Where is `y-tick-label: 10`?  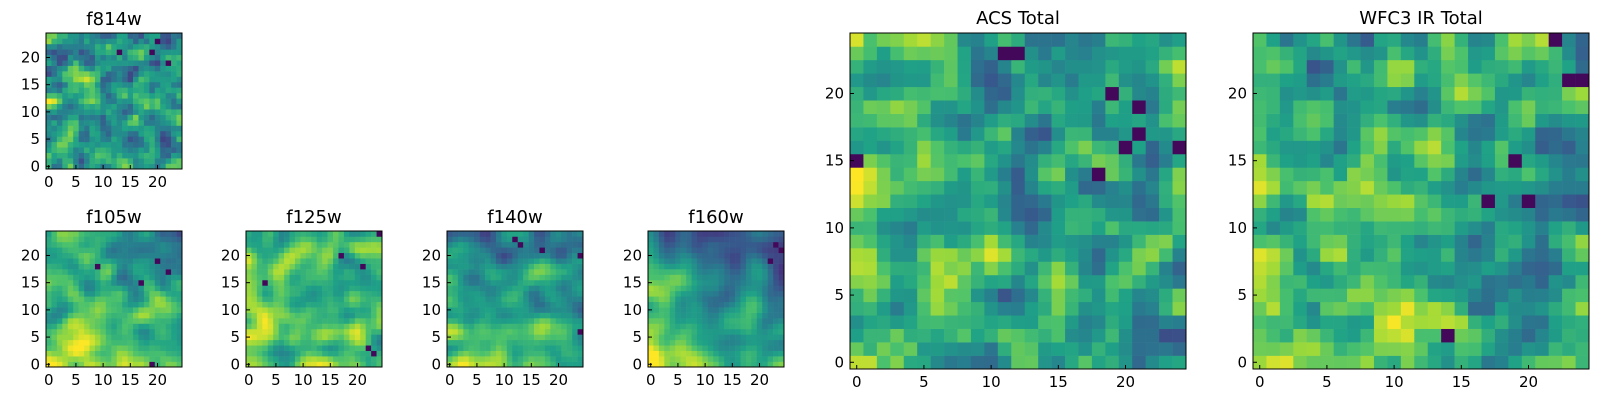 y-tick-label: 10 is located at coordinates (431, 310).